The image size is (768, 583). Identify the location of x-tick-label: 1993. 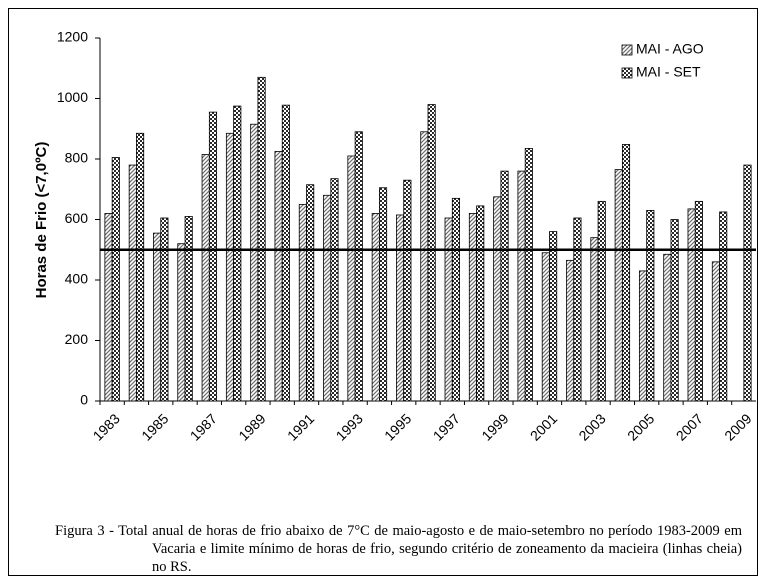
(349, 426).